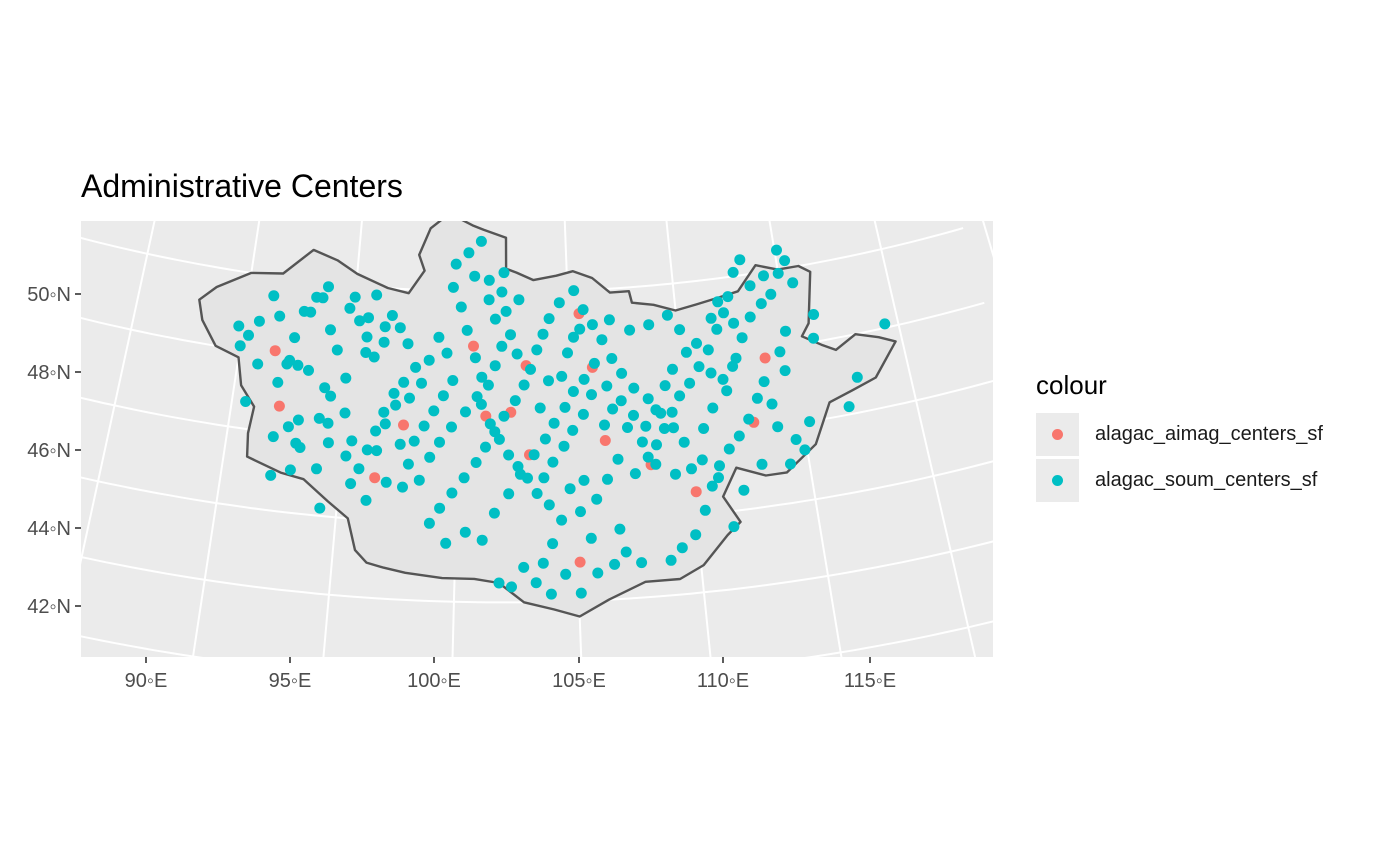  What do you see at coordinates (434, 681) in the screenshot?
I see `x-tick-label: 100◦E` at bounding box center [434, 681].